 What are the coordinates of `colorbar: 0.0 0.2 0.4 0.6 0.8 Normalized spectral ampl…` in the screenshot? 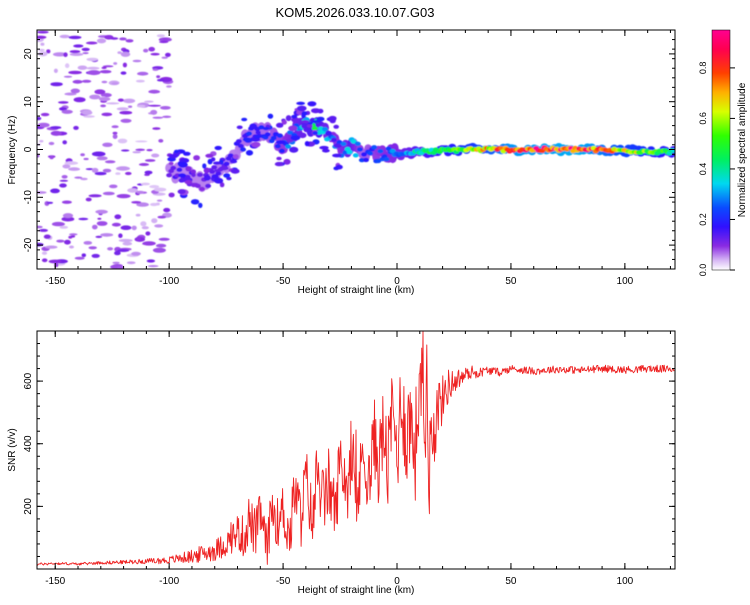 It's located at (723, 152).